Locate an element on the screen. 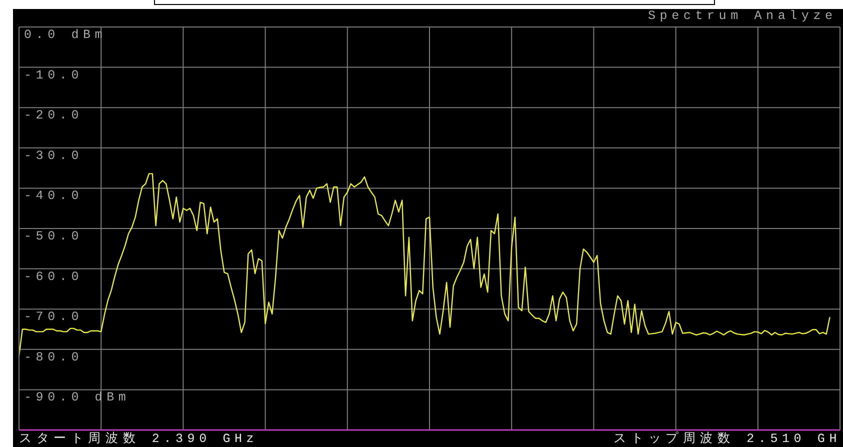 This screenshot has width=843, height=447. y-tick-label: -80.0 is located at coordinates (54, 357).